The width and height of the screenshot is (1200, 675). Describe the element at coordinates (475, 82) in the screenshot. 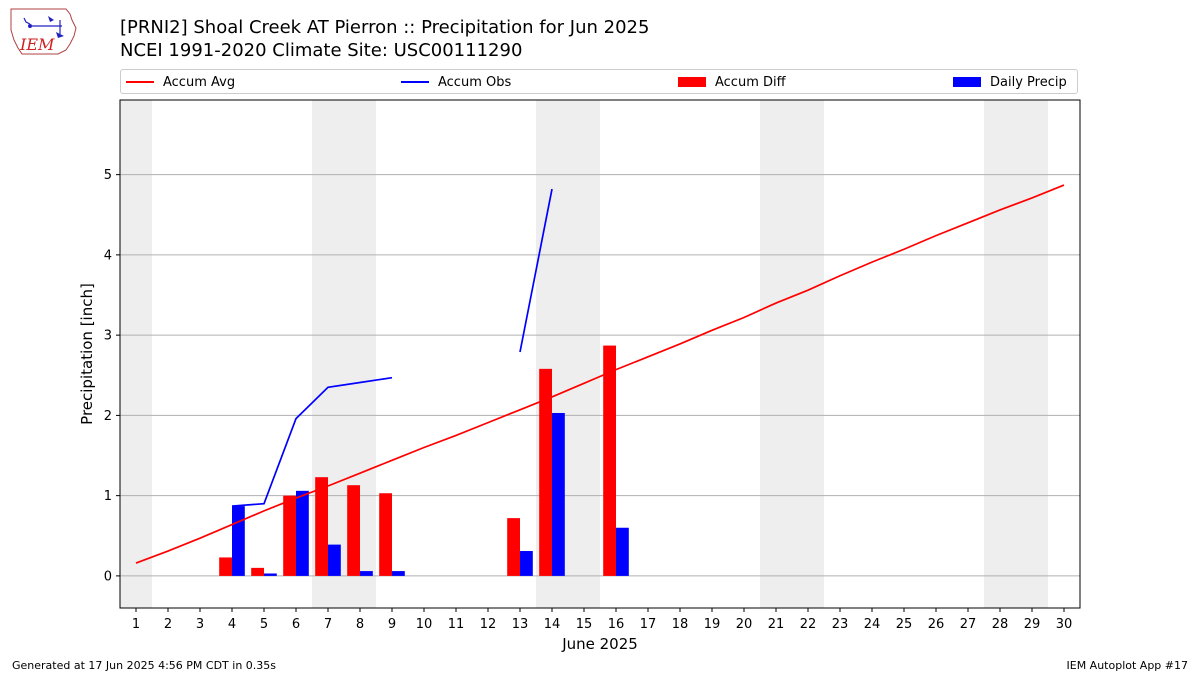

I see `legend-label: Accum Obs` at that location.